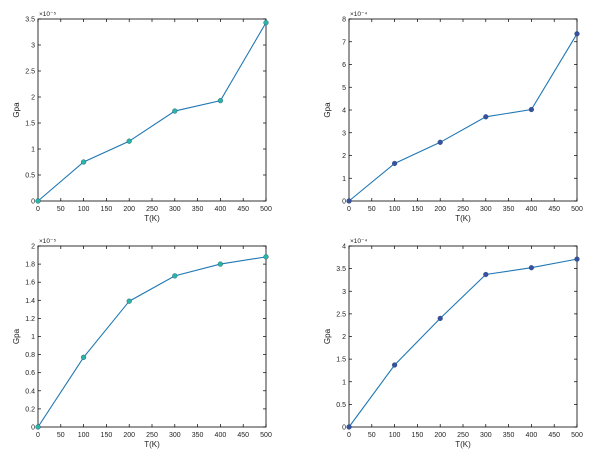  Describe the element at coordinates (344, 42) in the screenshot. I see `y-tick-label: 7` at that location.